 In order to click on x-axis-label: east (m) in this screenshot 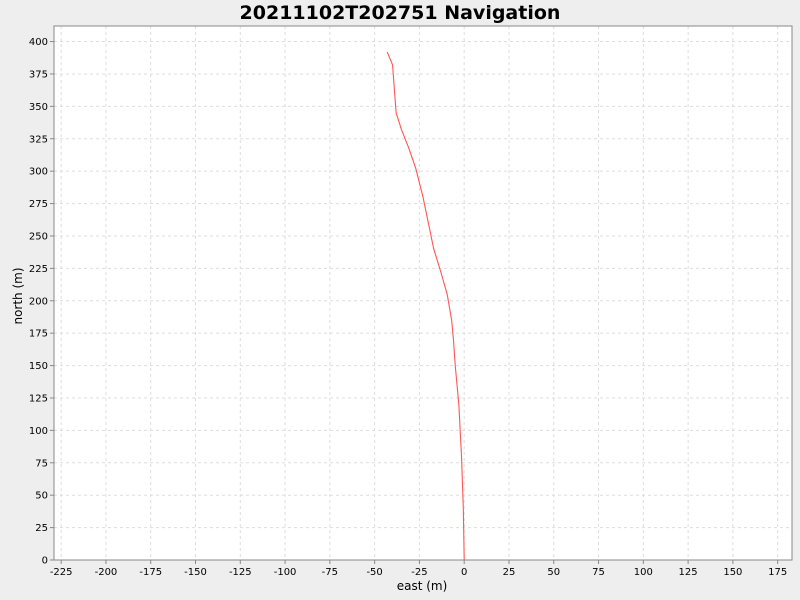, I will do `click(422, 586)`.